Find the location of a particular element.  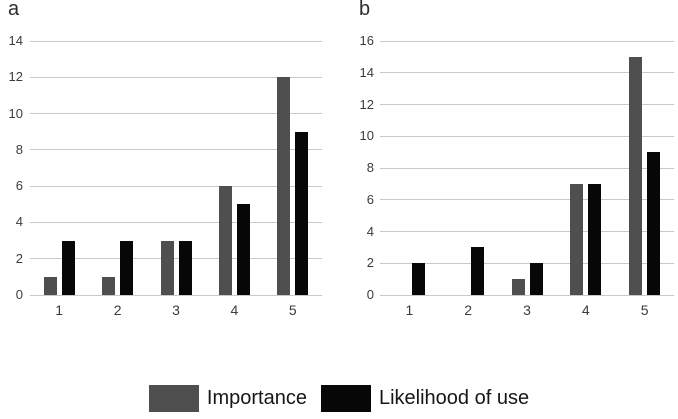

legend-item-importance: Importance is located at coordinates (227, 398).